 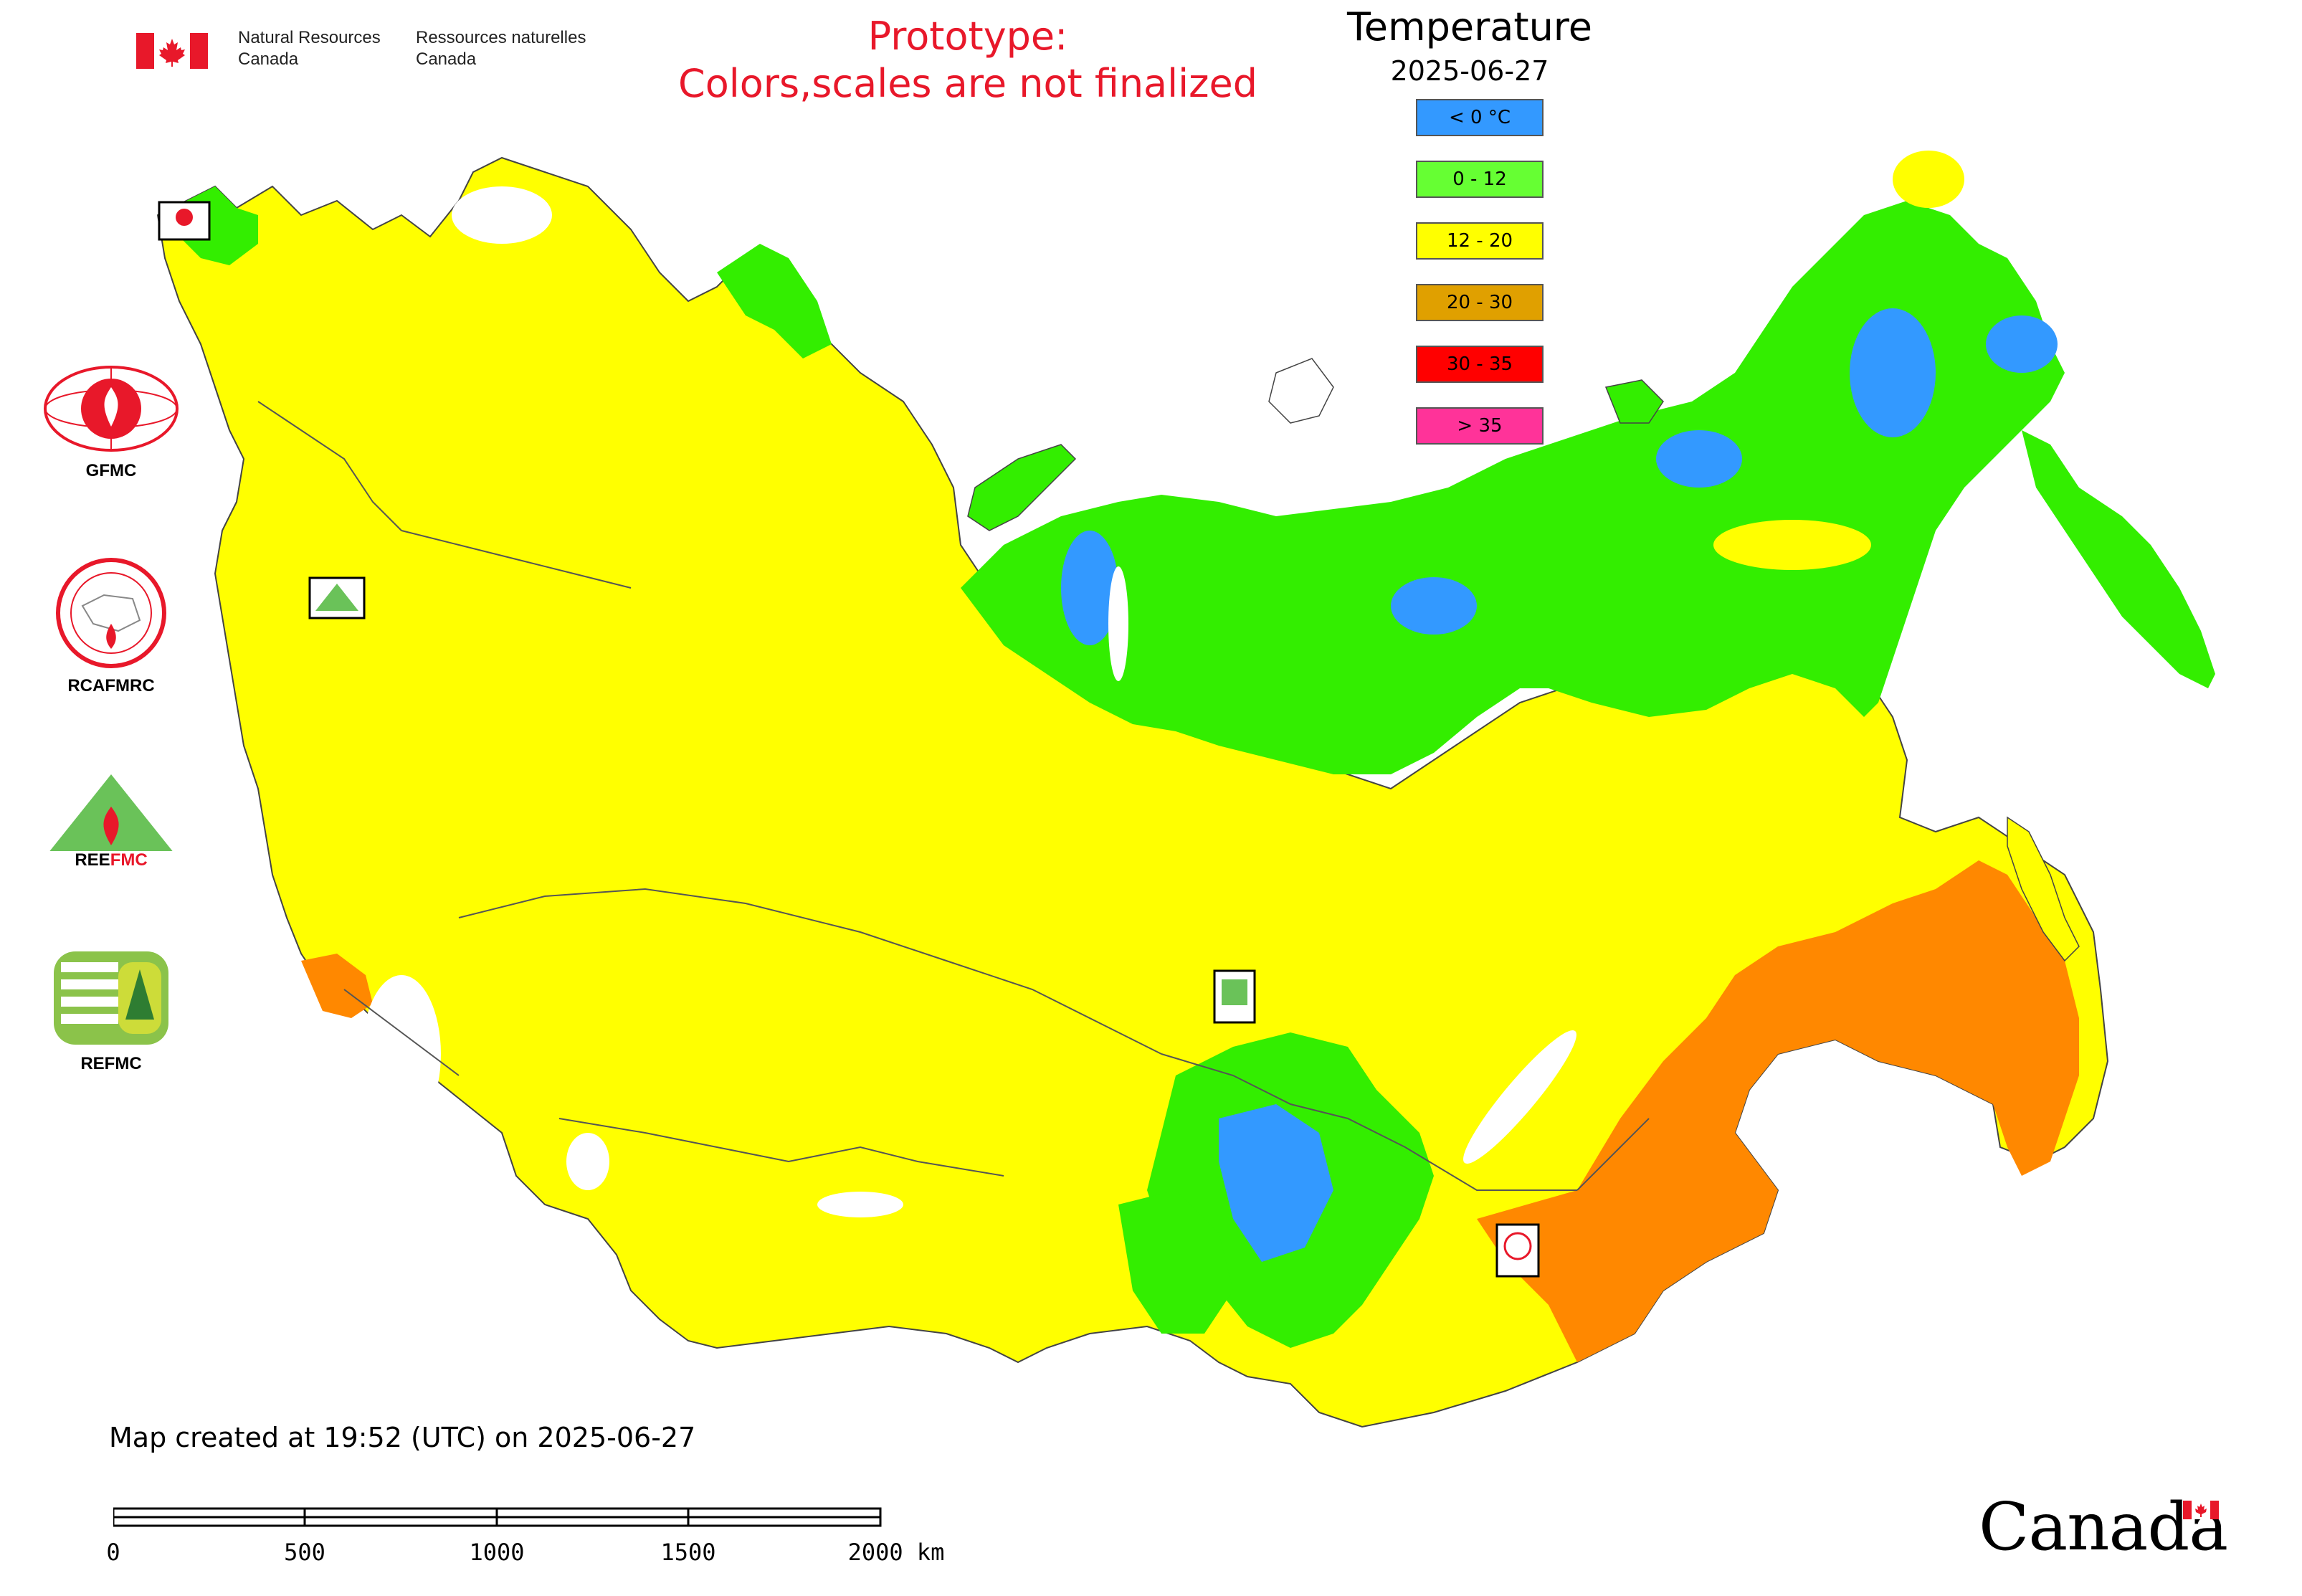 What do you see at coordinates (502, 215) in the screenshot?
I see `white-sea` at bounding box center [502, 215].